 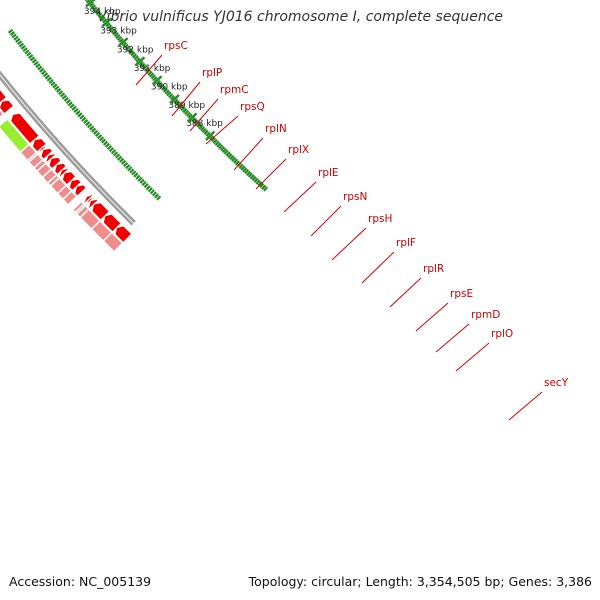 I want to click on kbp-label: 389 kbp, so click(x=186, y=106).